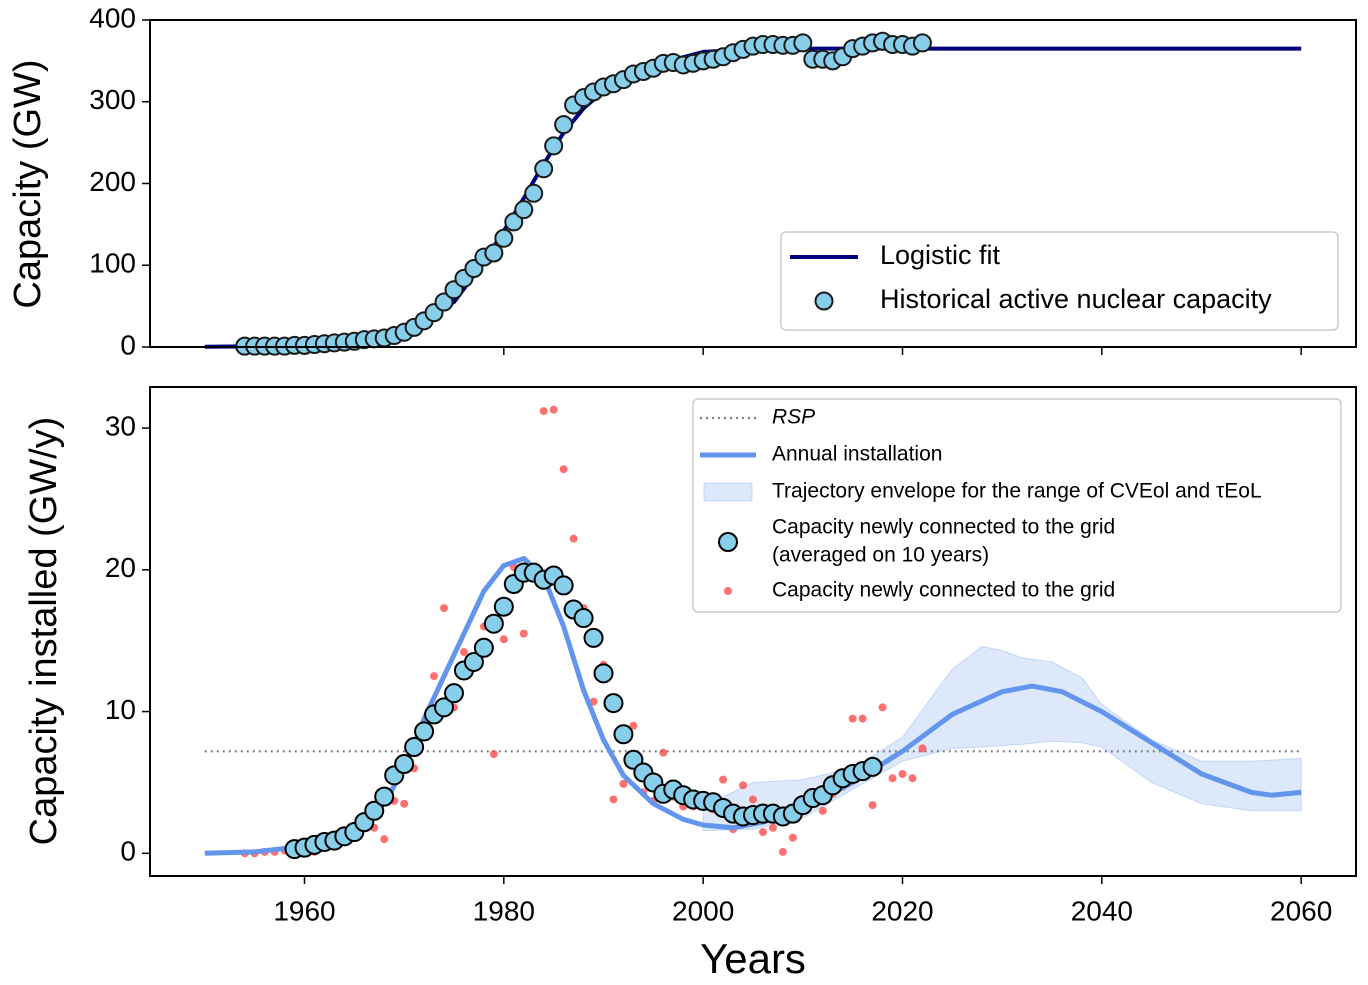 This screenshot has width=1368, height=985. What do you see at coordinates (120, 709) in the screenshot?
I see `y-tick-label: 10` at bounding box center [120, 709].